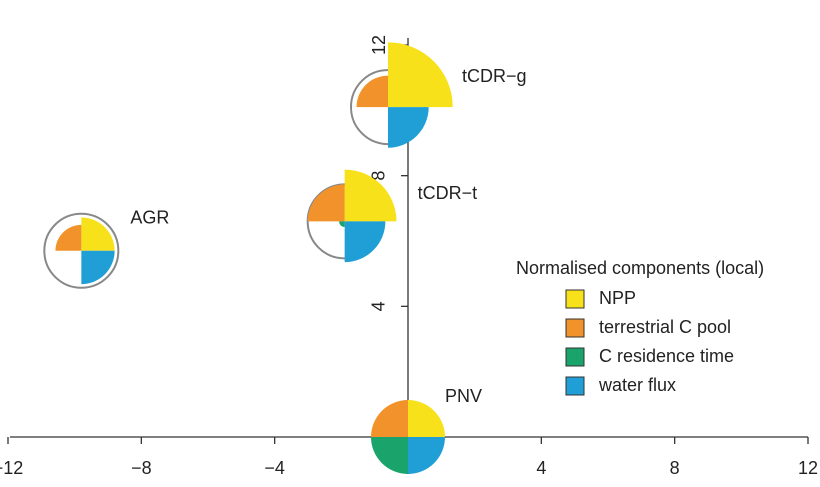  I want to click on legend-title: Normalised components (local), so click(640, 268).